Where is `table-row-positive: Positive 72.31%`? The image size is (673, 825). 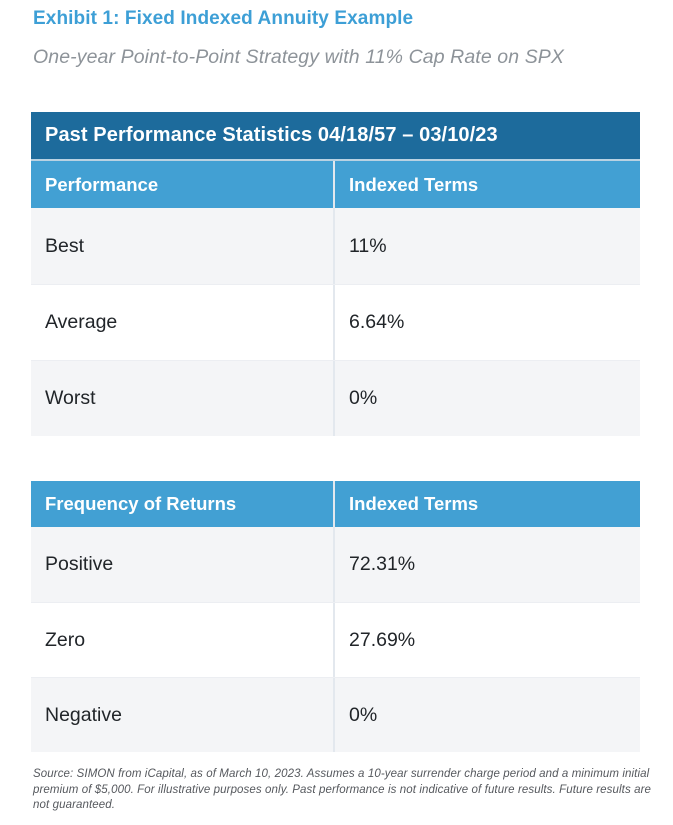 table-row-positive: Positive 72.31% is located at coordinates (335, 564).